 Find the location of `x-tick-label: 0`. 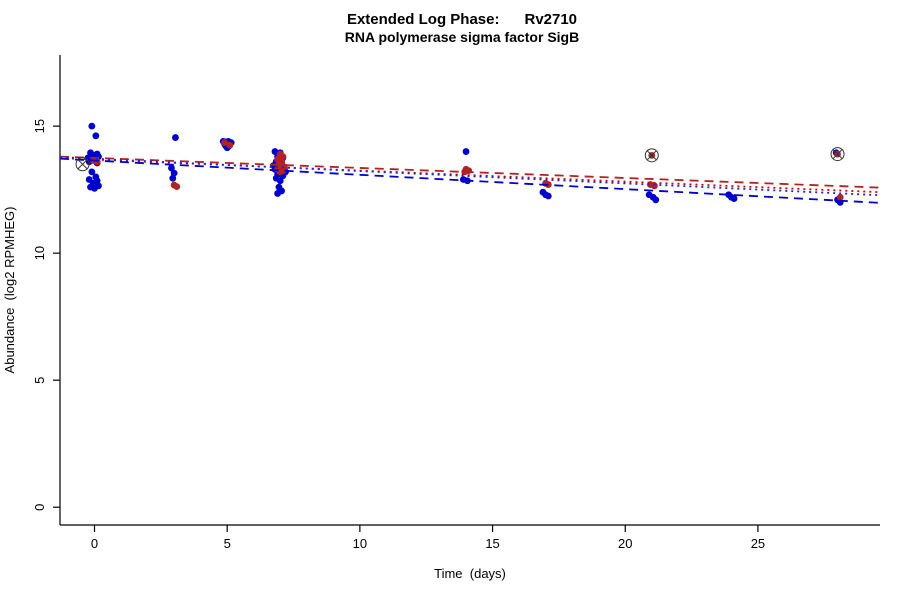

x-tick-label: 0 is located at coordinates (94, 543).